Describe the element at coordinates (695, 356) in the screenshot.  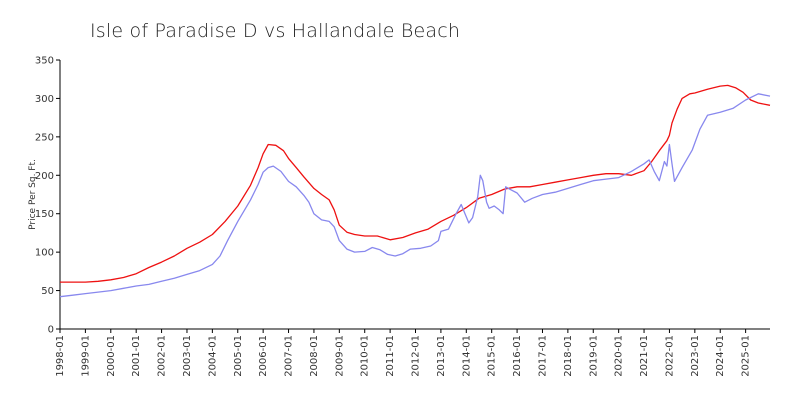
I see `x-tick-label: 2023-01` at that location.